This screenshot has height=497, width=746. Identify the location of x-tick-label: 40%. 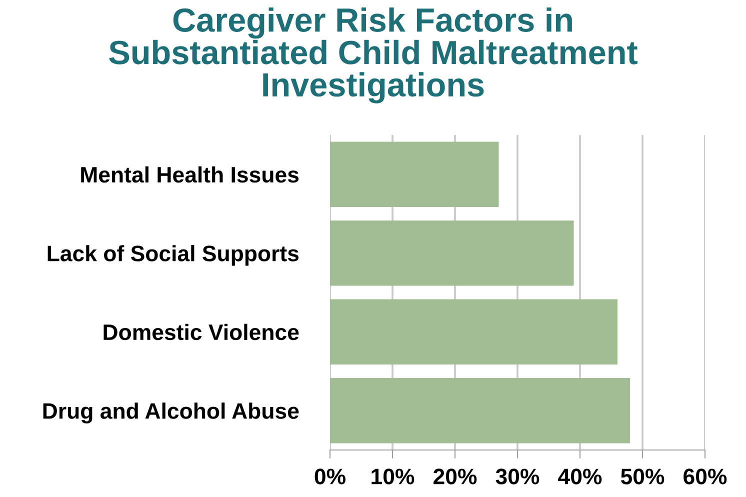
(580, 476).